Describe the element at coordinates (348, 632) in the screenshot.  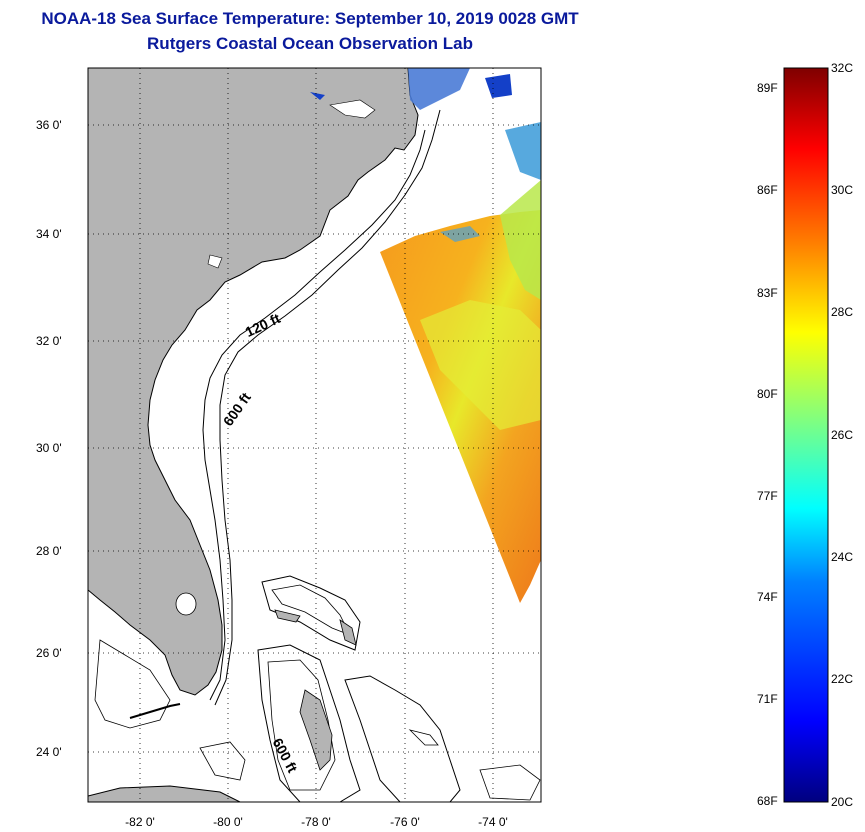
I see `abaco-island` at that location.